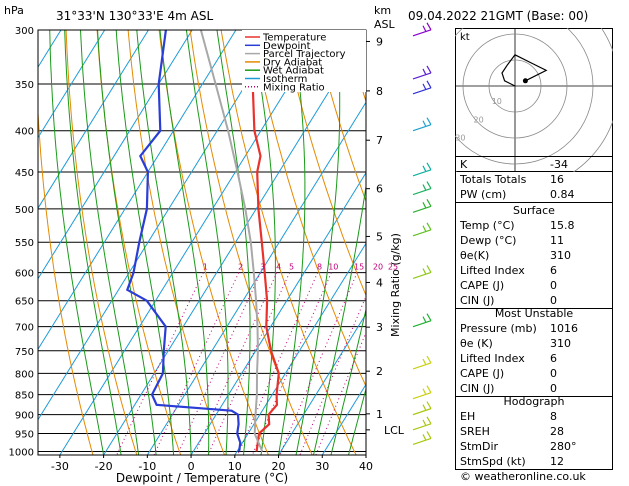 This screenshot has height=486, width=629. I want to click on pressure-tick-label: 700, so click(24, 328).